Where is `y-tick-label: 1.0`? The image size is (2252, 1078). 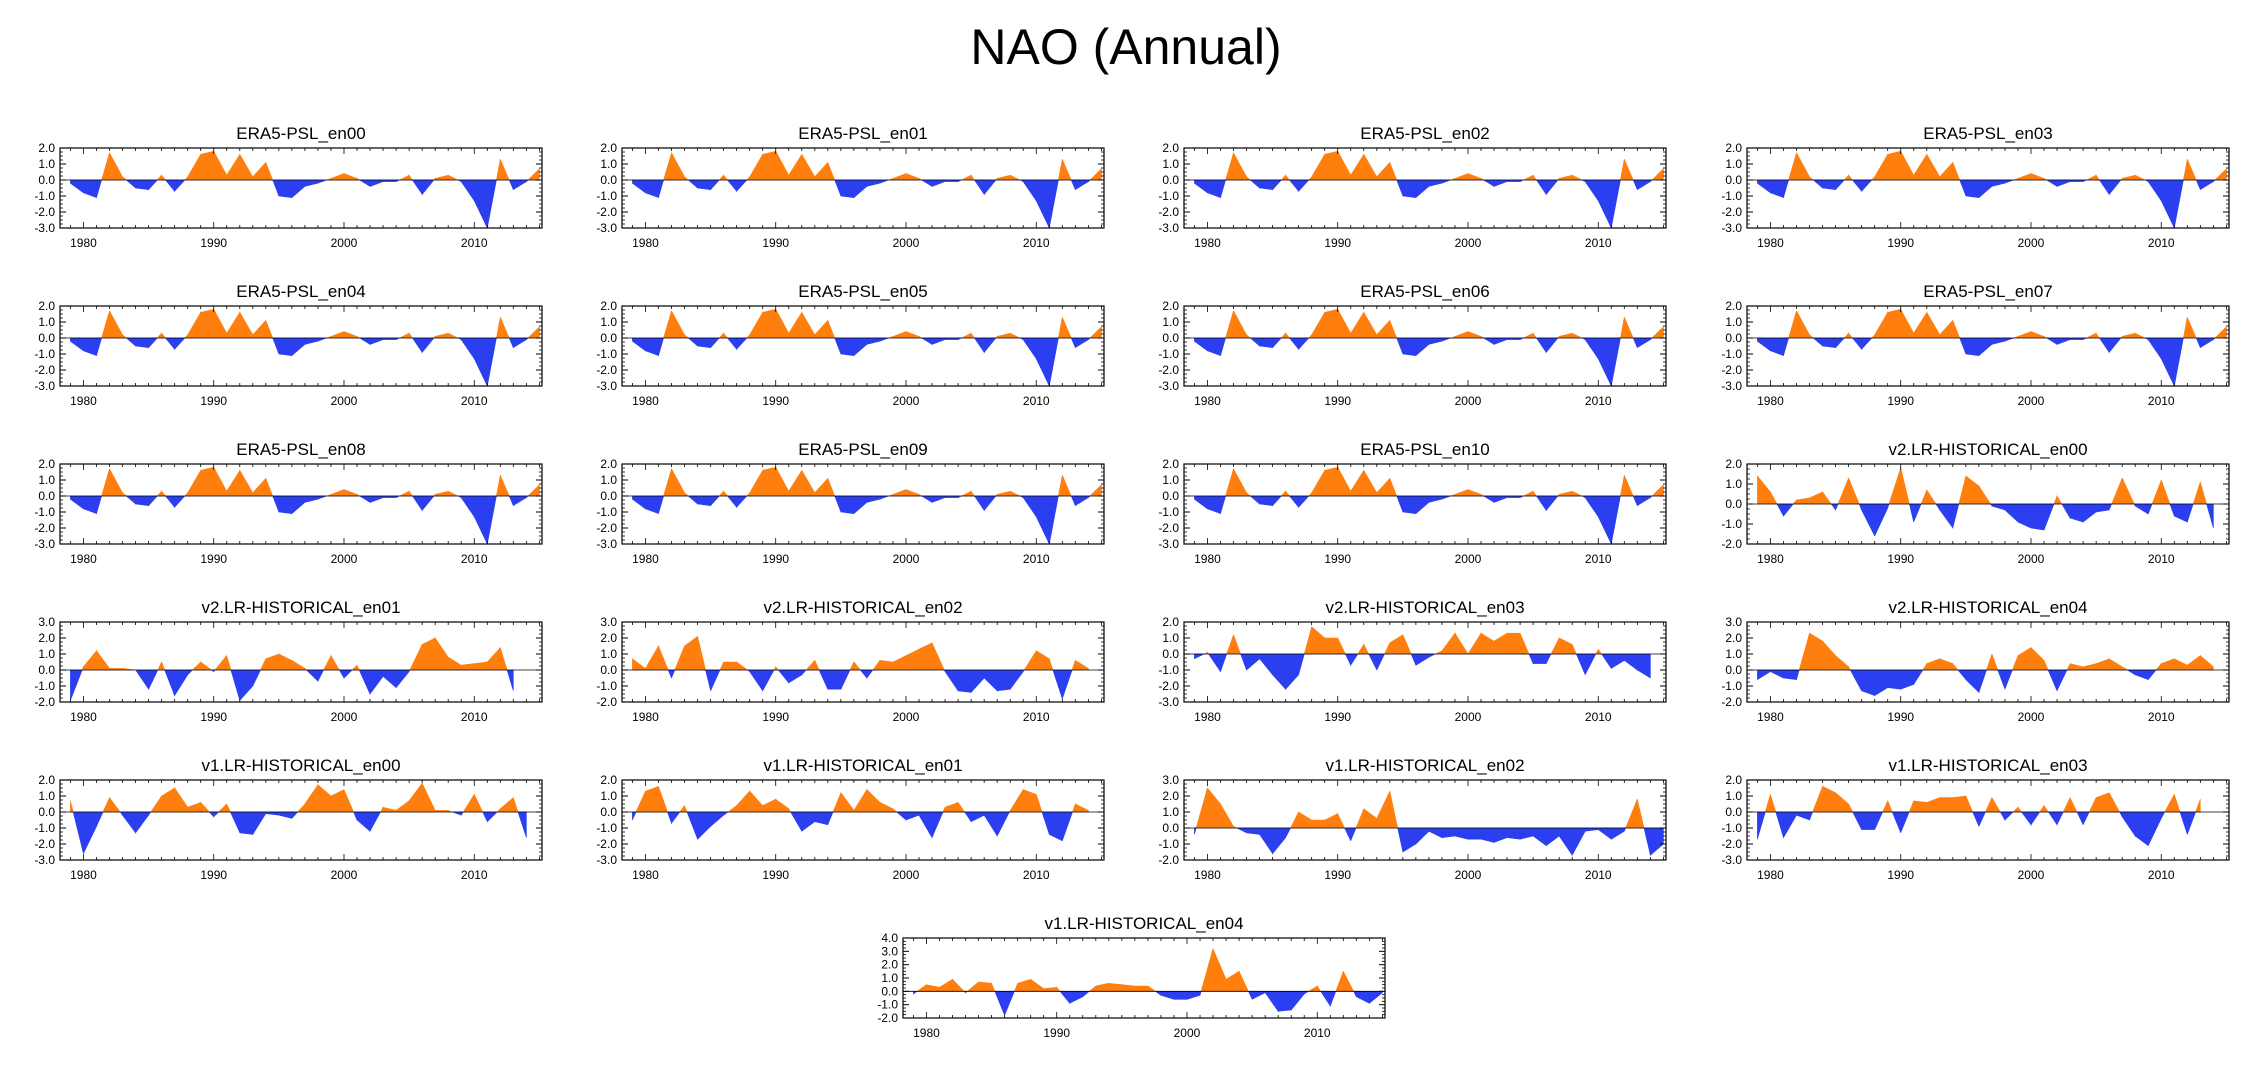 y-tick-label: 1.0 is located at coordinates (1170, 480).